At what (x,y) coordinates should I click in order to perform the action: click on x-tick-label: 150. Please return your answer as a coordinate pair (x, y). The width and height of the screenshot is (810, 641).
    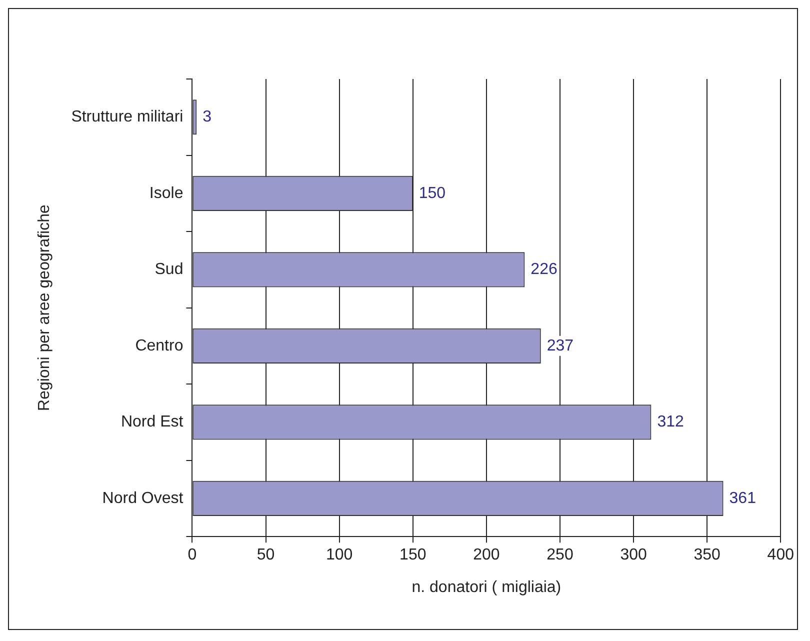
    Looking at the image, I should click on (413, 555).